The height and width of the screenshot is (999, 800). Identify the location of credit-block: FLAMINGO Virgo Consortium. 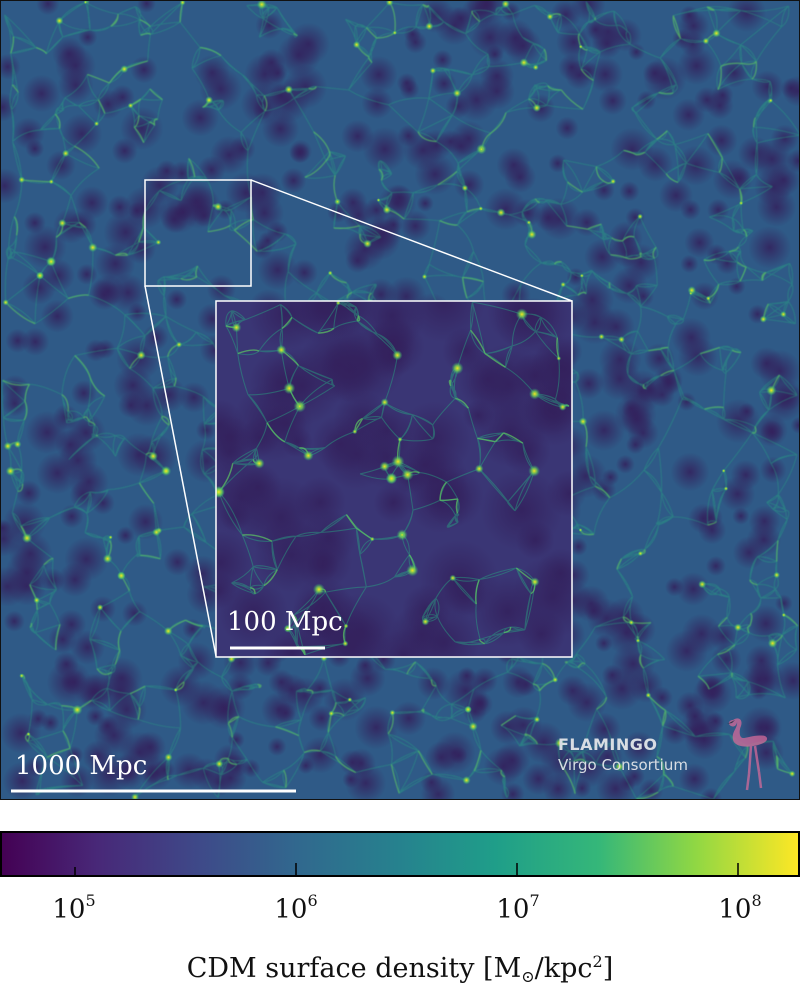
(623, 755).